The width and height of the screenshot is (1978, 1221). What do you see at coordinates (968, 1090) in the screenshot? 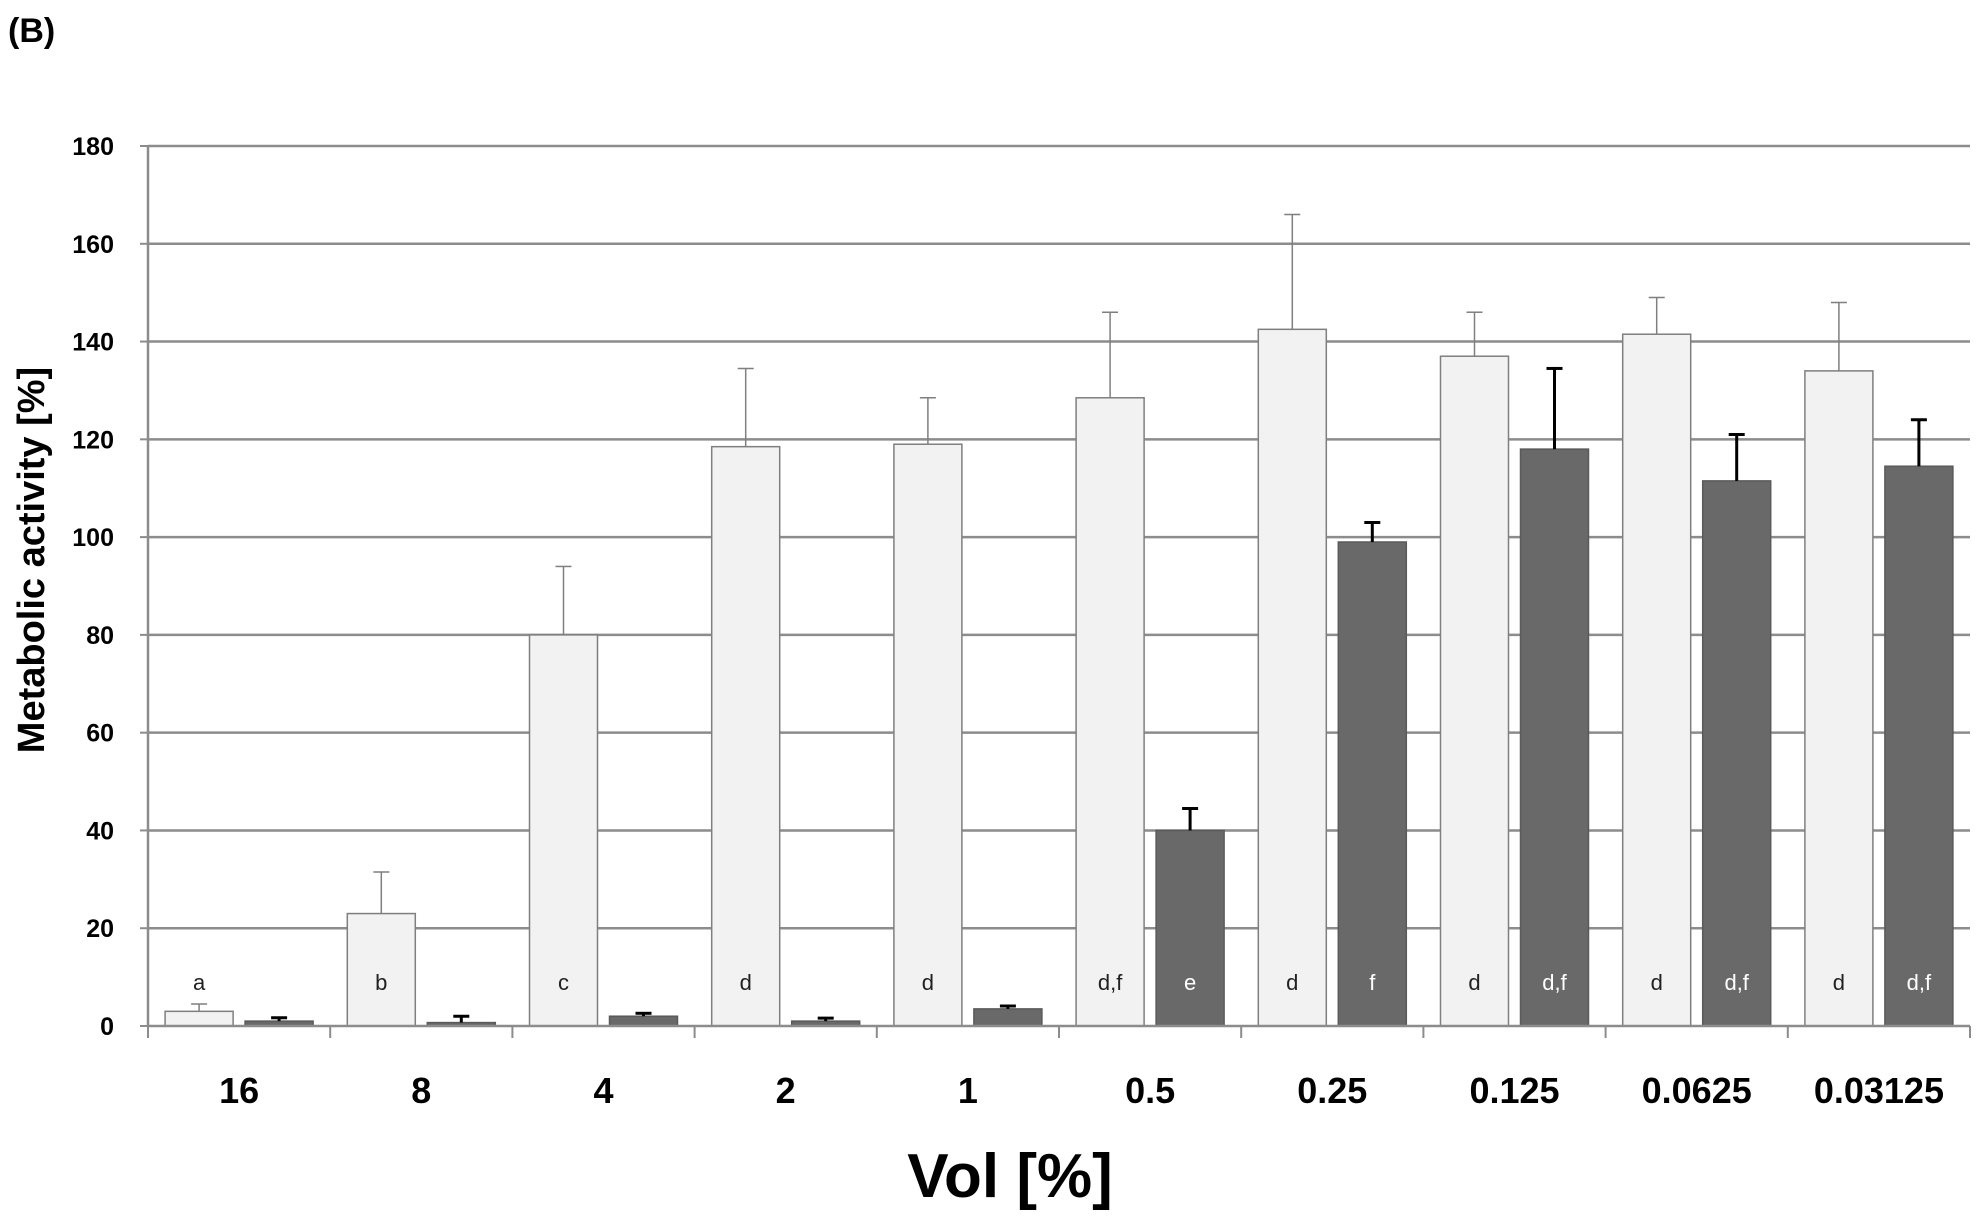
I see `x-tick-label: 1` at bounding box center [968, 1090].